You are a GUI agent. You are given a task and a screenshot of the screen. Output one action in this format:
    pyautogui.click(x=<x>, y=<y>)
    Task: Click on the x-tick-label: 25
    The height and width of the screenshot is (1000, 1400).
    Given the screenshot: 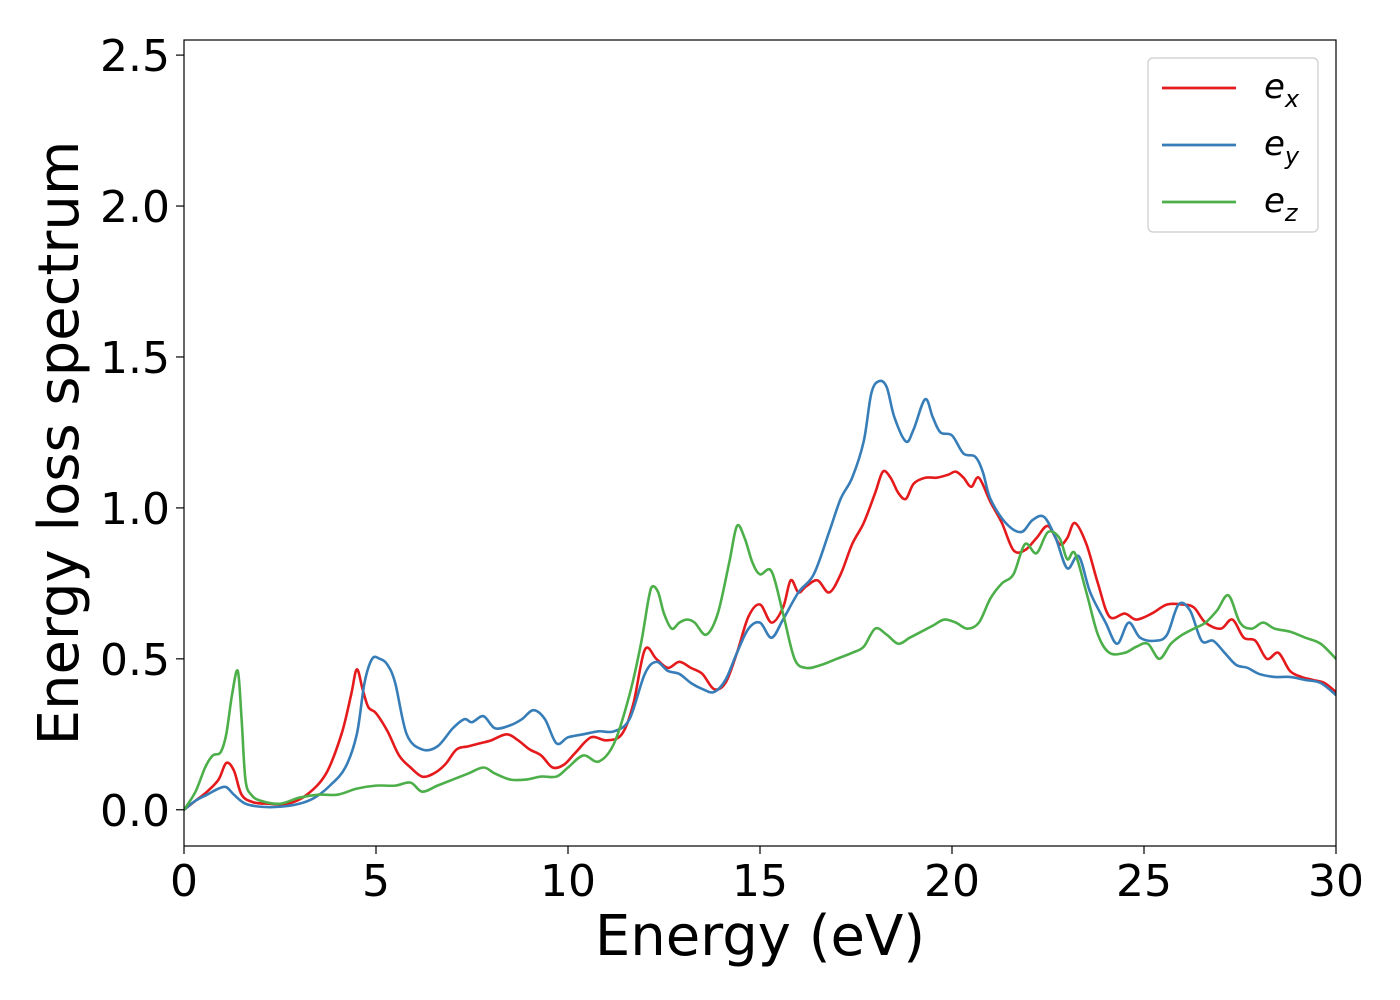 What is the action you would take?
    pyautogui.click(x=1144, y=881)
    